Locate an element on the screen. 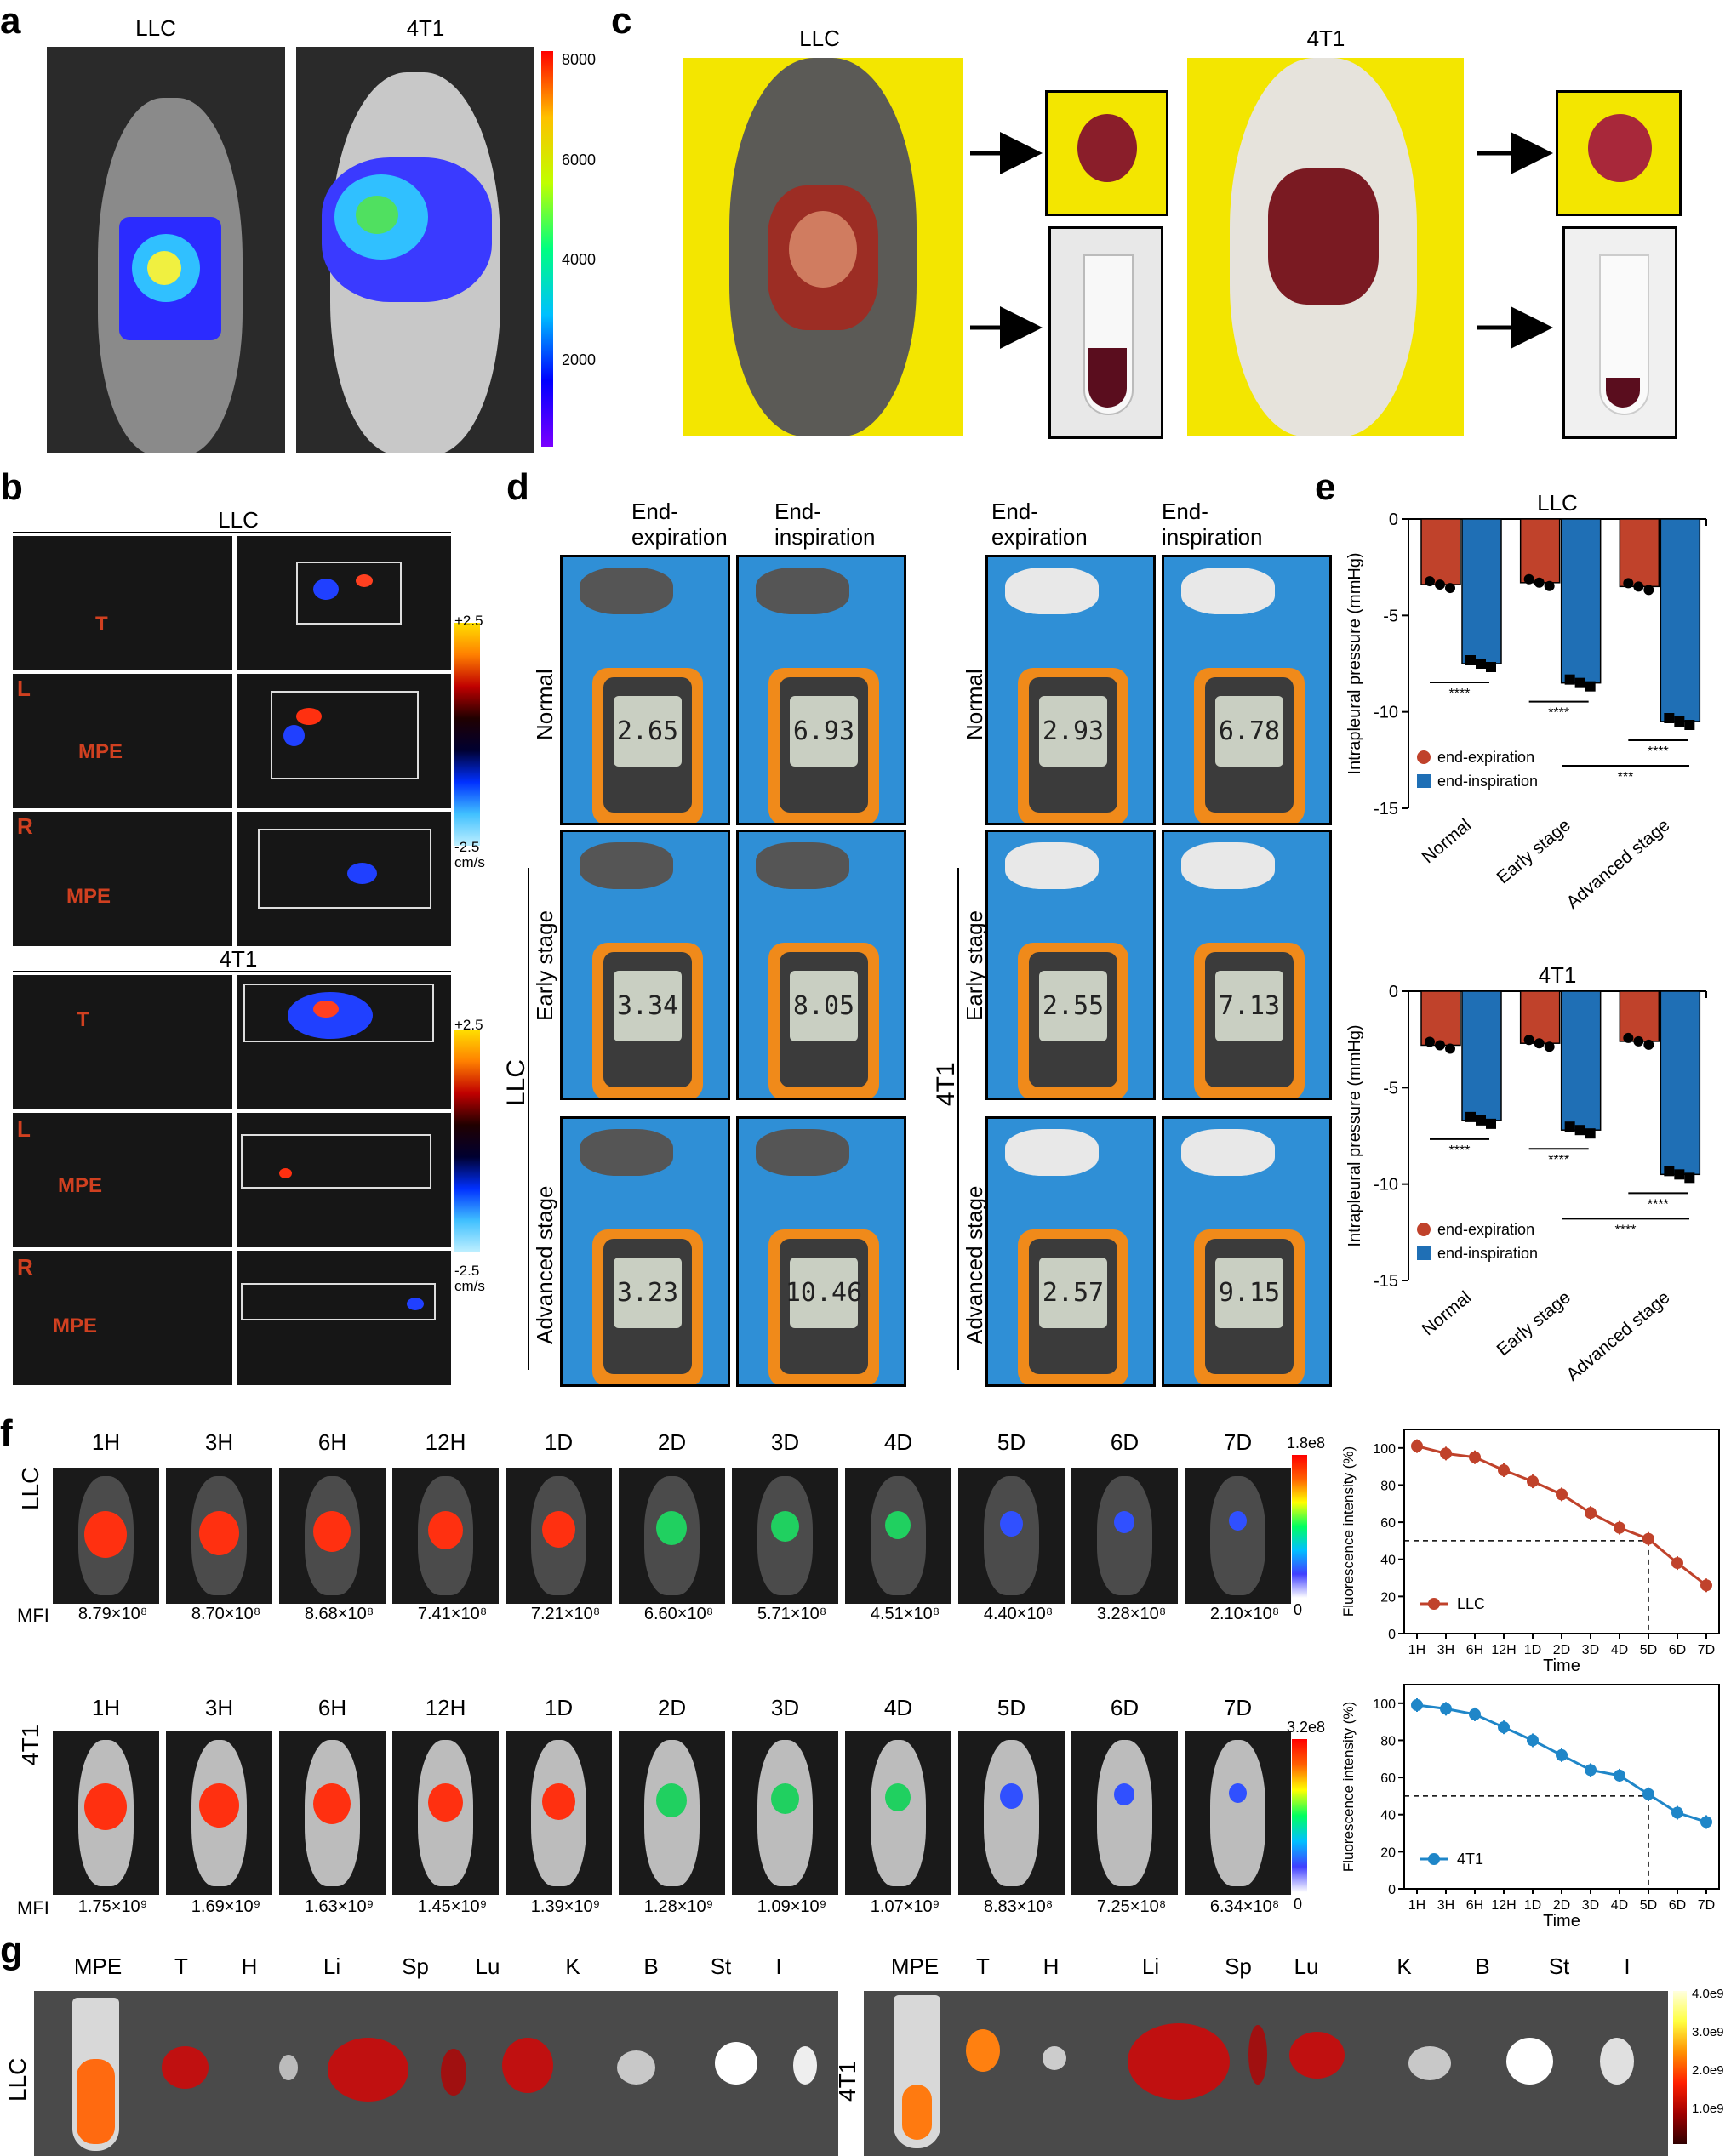  meter-photo-r1-c2: 6.93 is located at coordinates (821, 690).